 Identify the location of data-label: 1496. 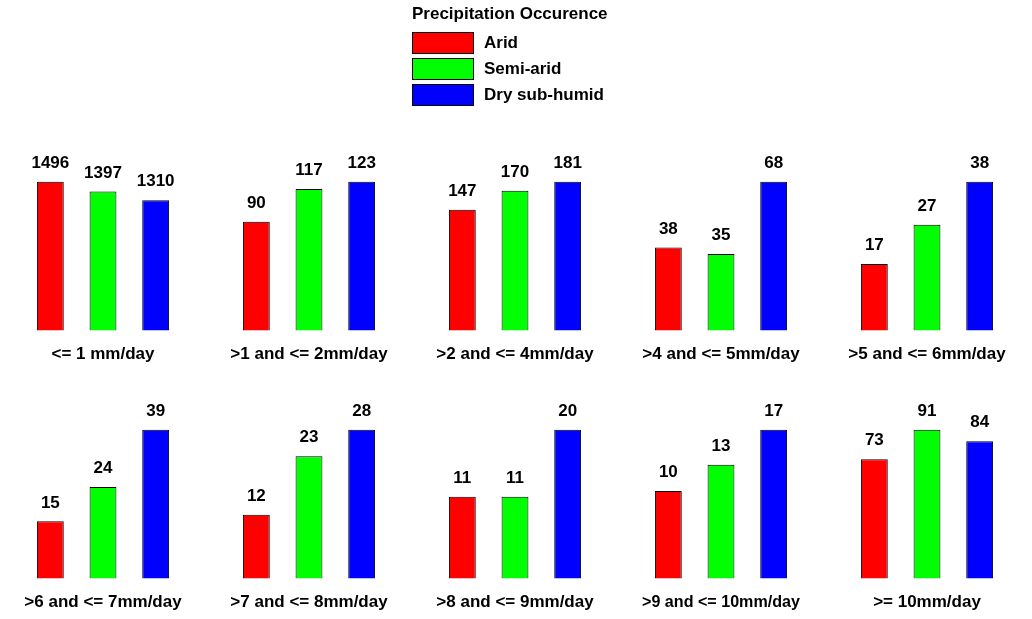
(50, 162).